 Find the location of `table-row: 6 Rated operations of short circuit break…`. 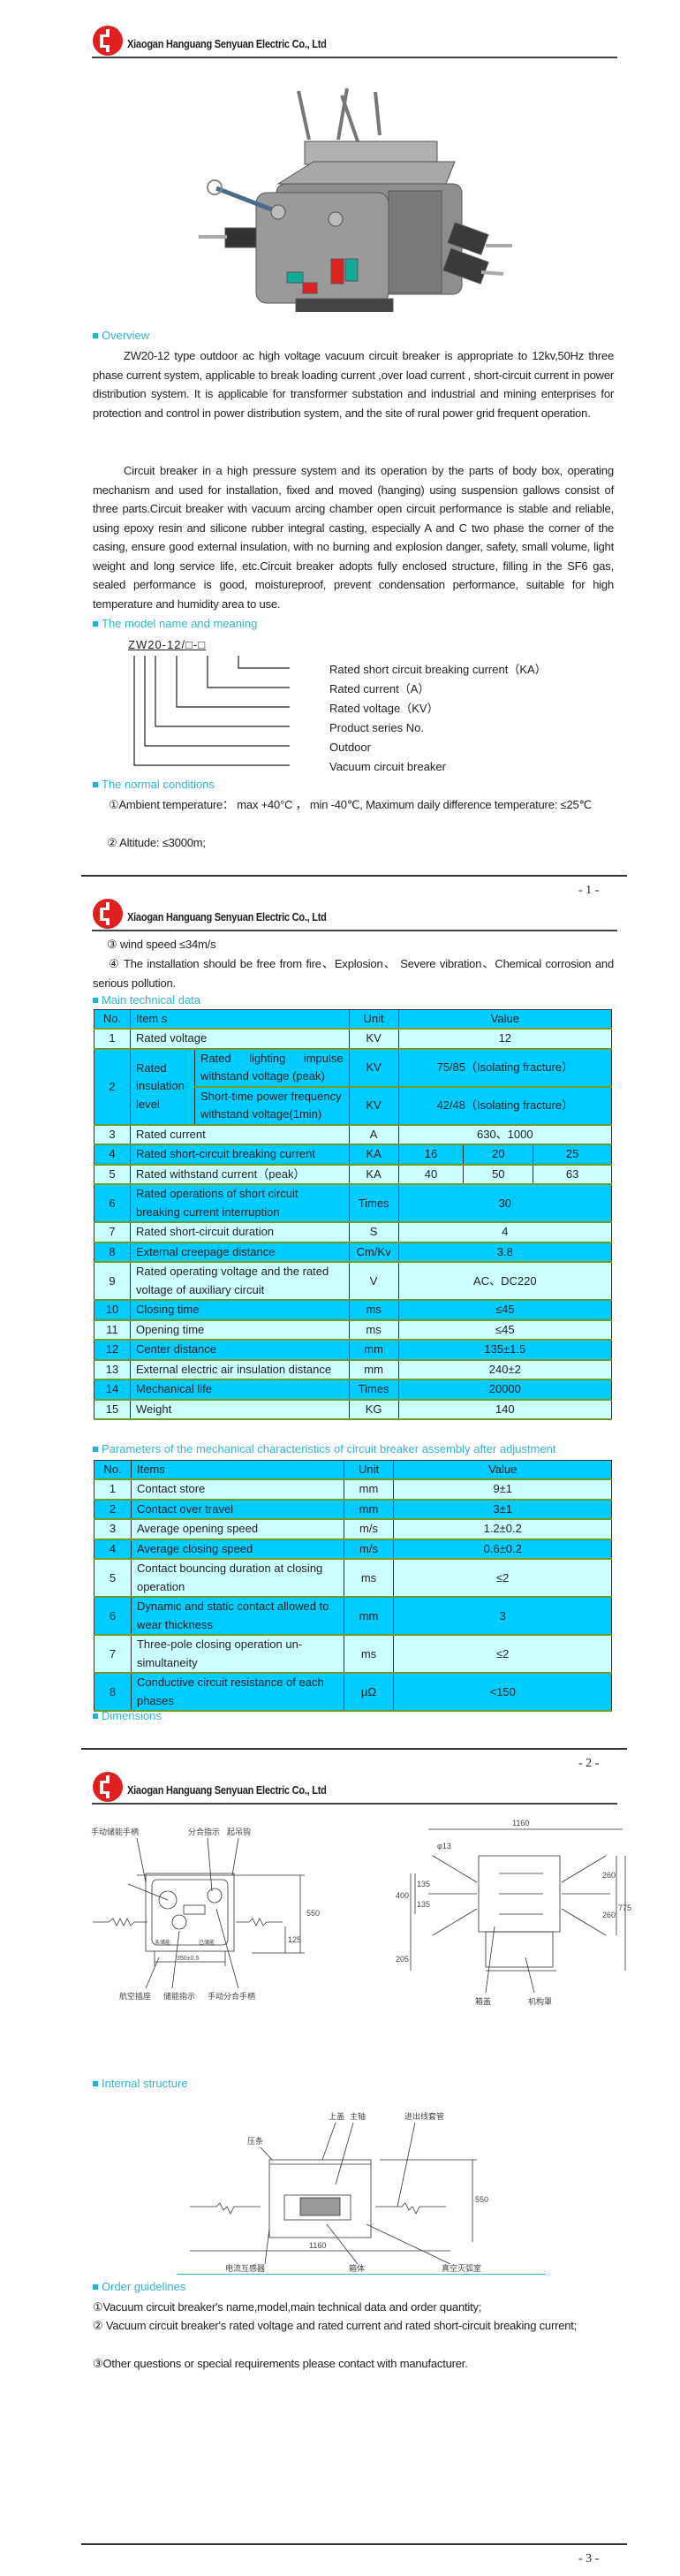

table-row: 6 Rated operations of short circuit break… is located at coordinates (353, 1203).